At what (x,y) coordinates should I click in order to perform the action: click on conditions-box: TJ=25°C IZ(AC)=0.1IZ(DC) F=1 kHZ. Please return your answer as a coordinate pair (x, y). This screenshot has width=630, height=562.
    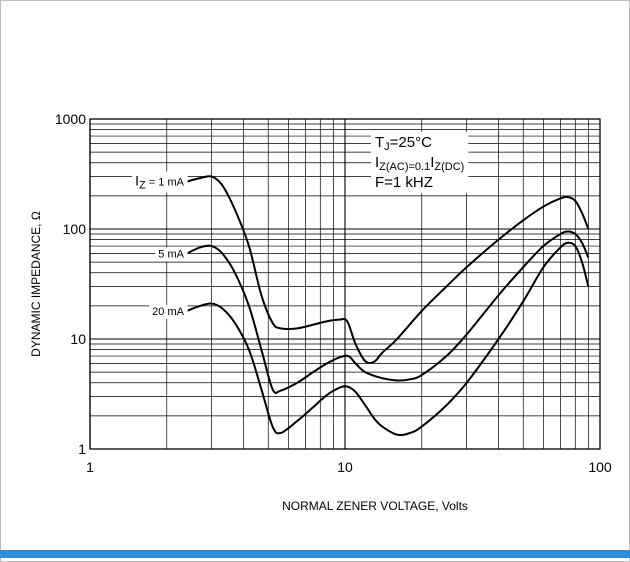
    Looking at the image, I should click on (420, 162).